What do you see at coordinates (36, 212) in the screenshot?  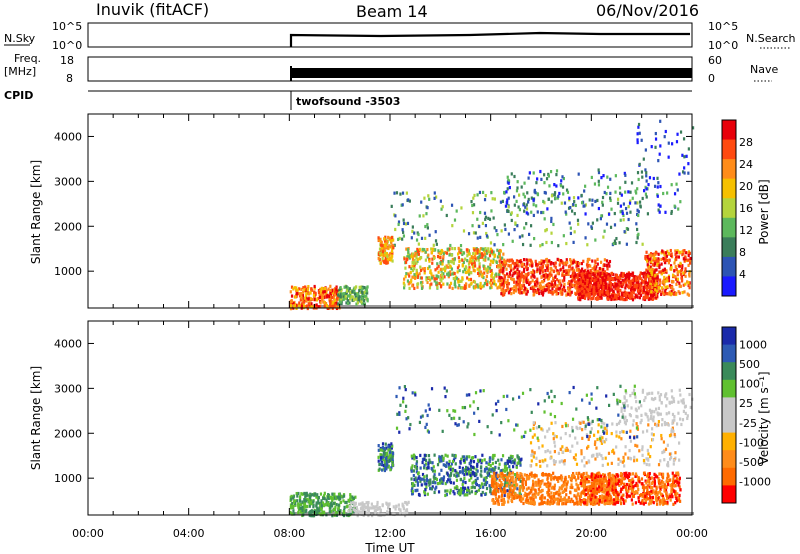 I see `power-ylabel: Slant Range [km]` at bounding box center [36, 212].